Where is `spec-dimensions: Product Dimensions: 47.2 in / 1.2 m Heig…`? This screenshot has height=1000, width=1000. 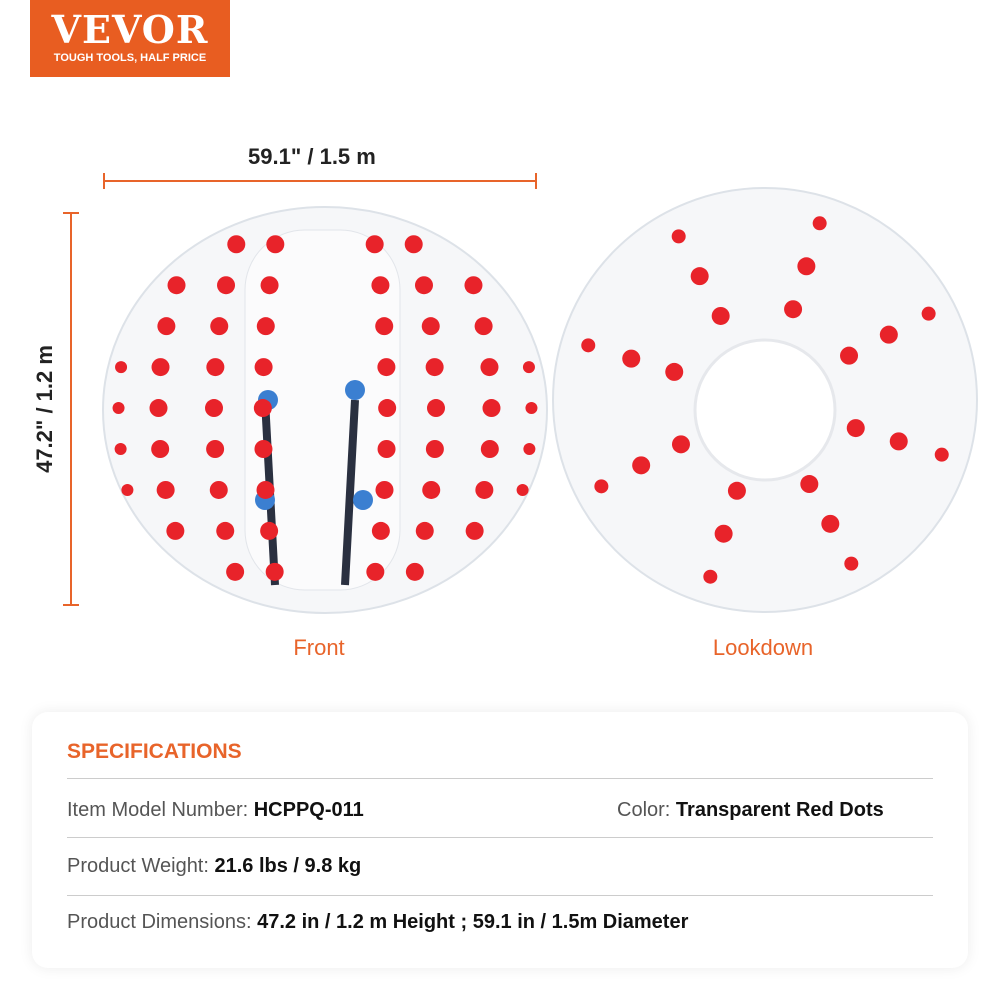 spec-dimensions: Product Dimensions: 47.2 in / 1.2 m Heig… is located at coordinates (378, 922).